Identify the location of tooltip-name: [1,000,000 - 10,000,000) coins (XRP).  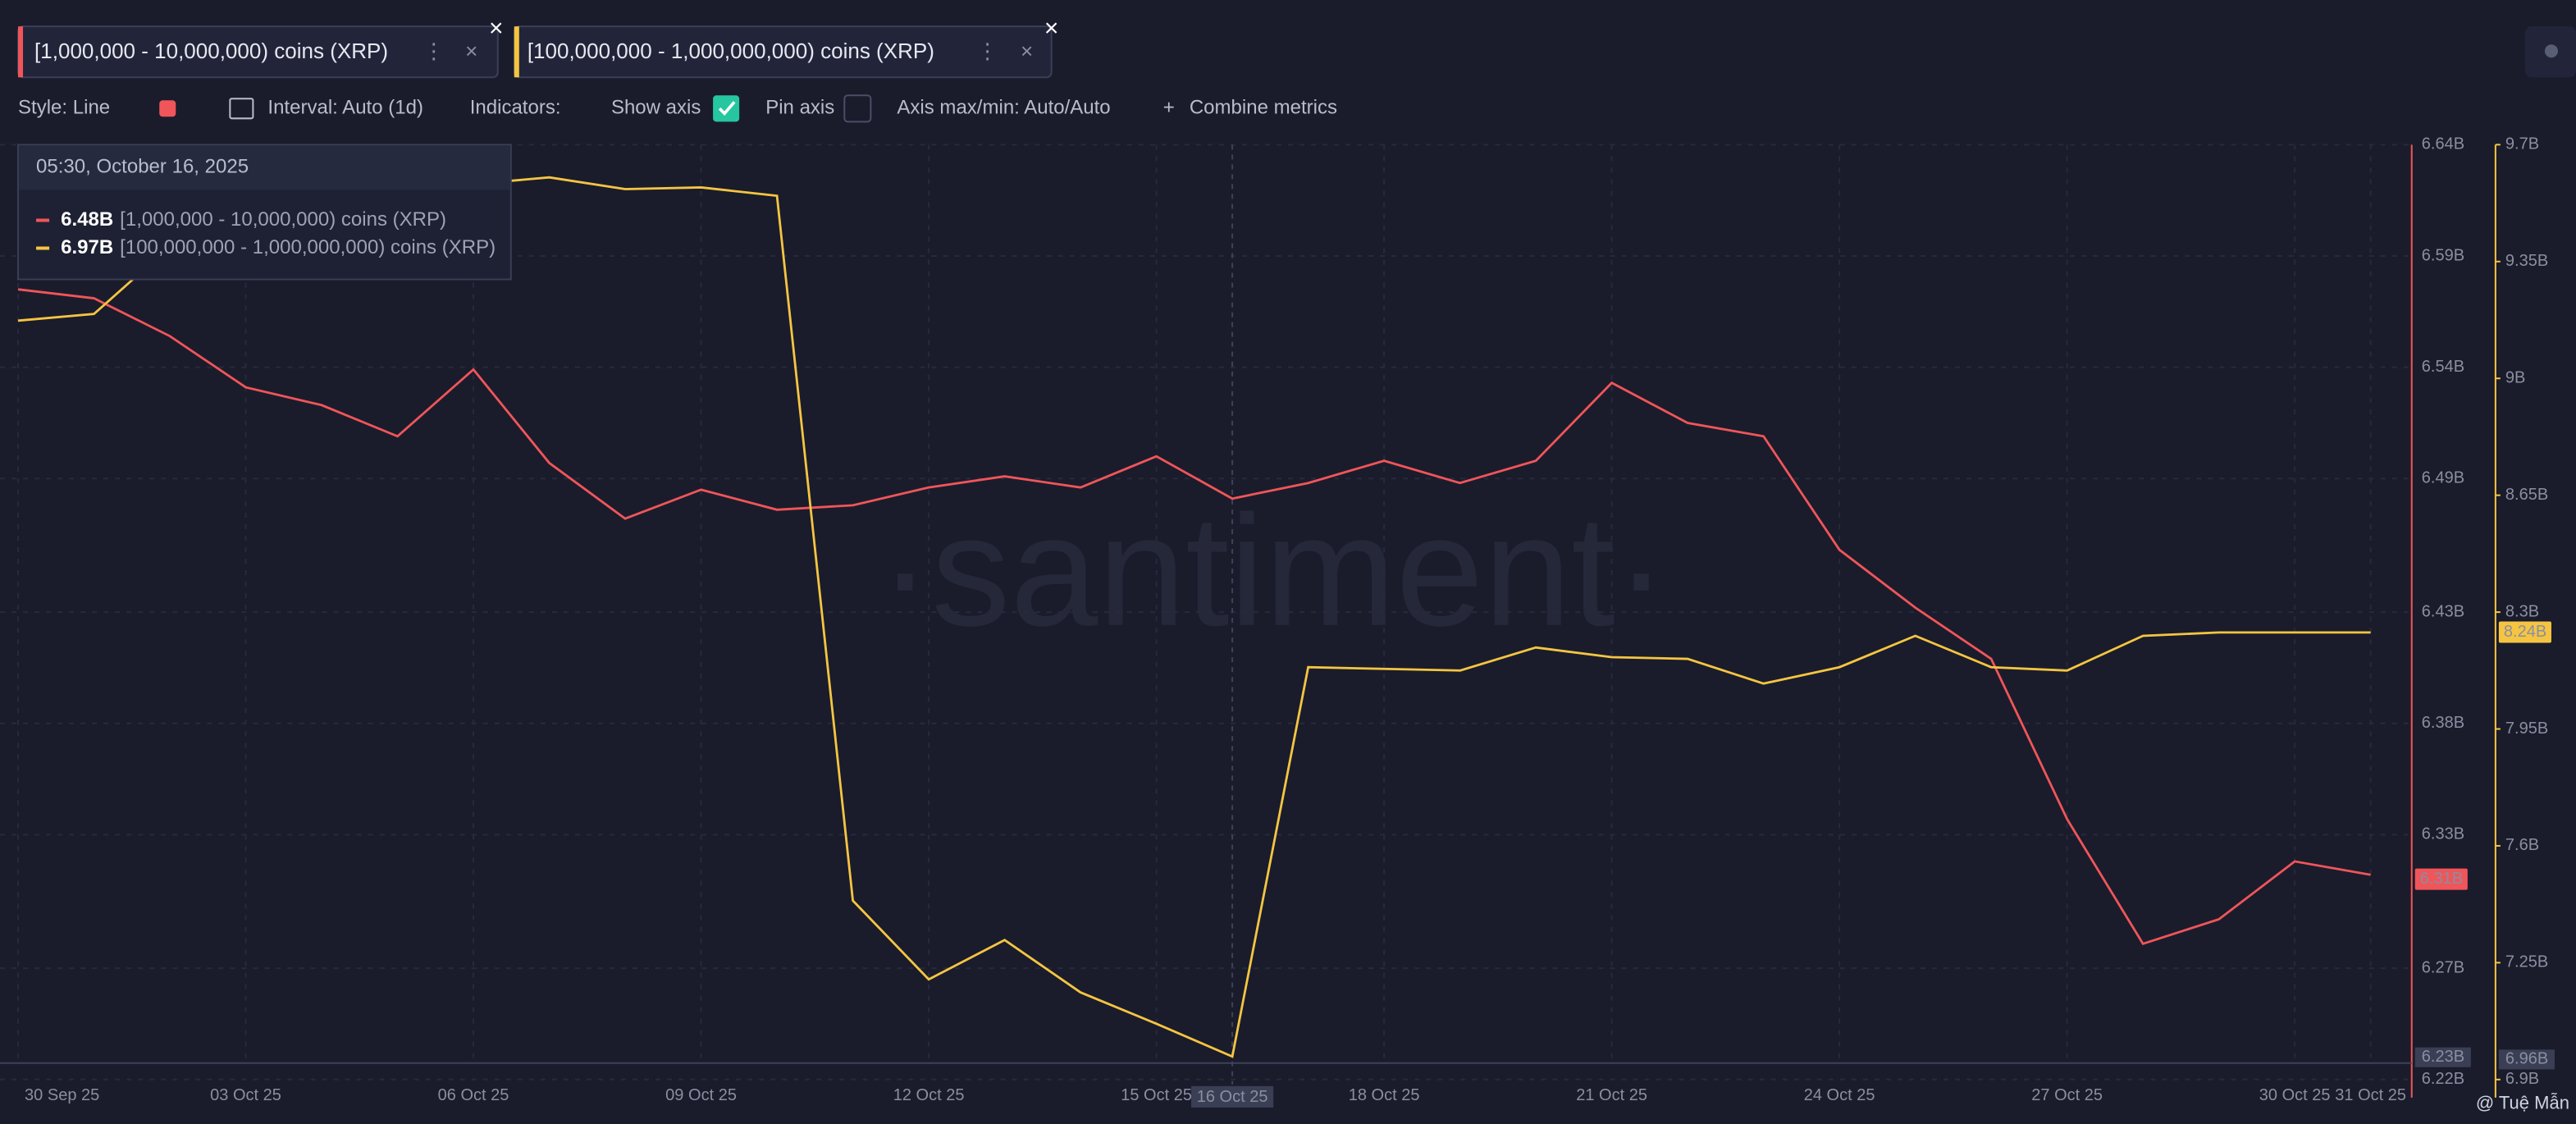
(283, 219).